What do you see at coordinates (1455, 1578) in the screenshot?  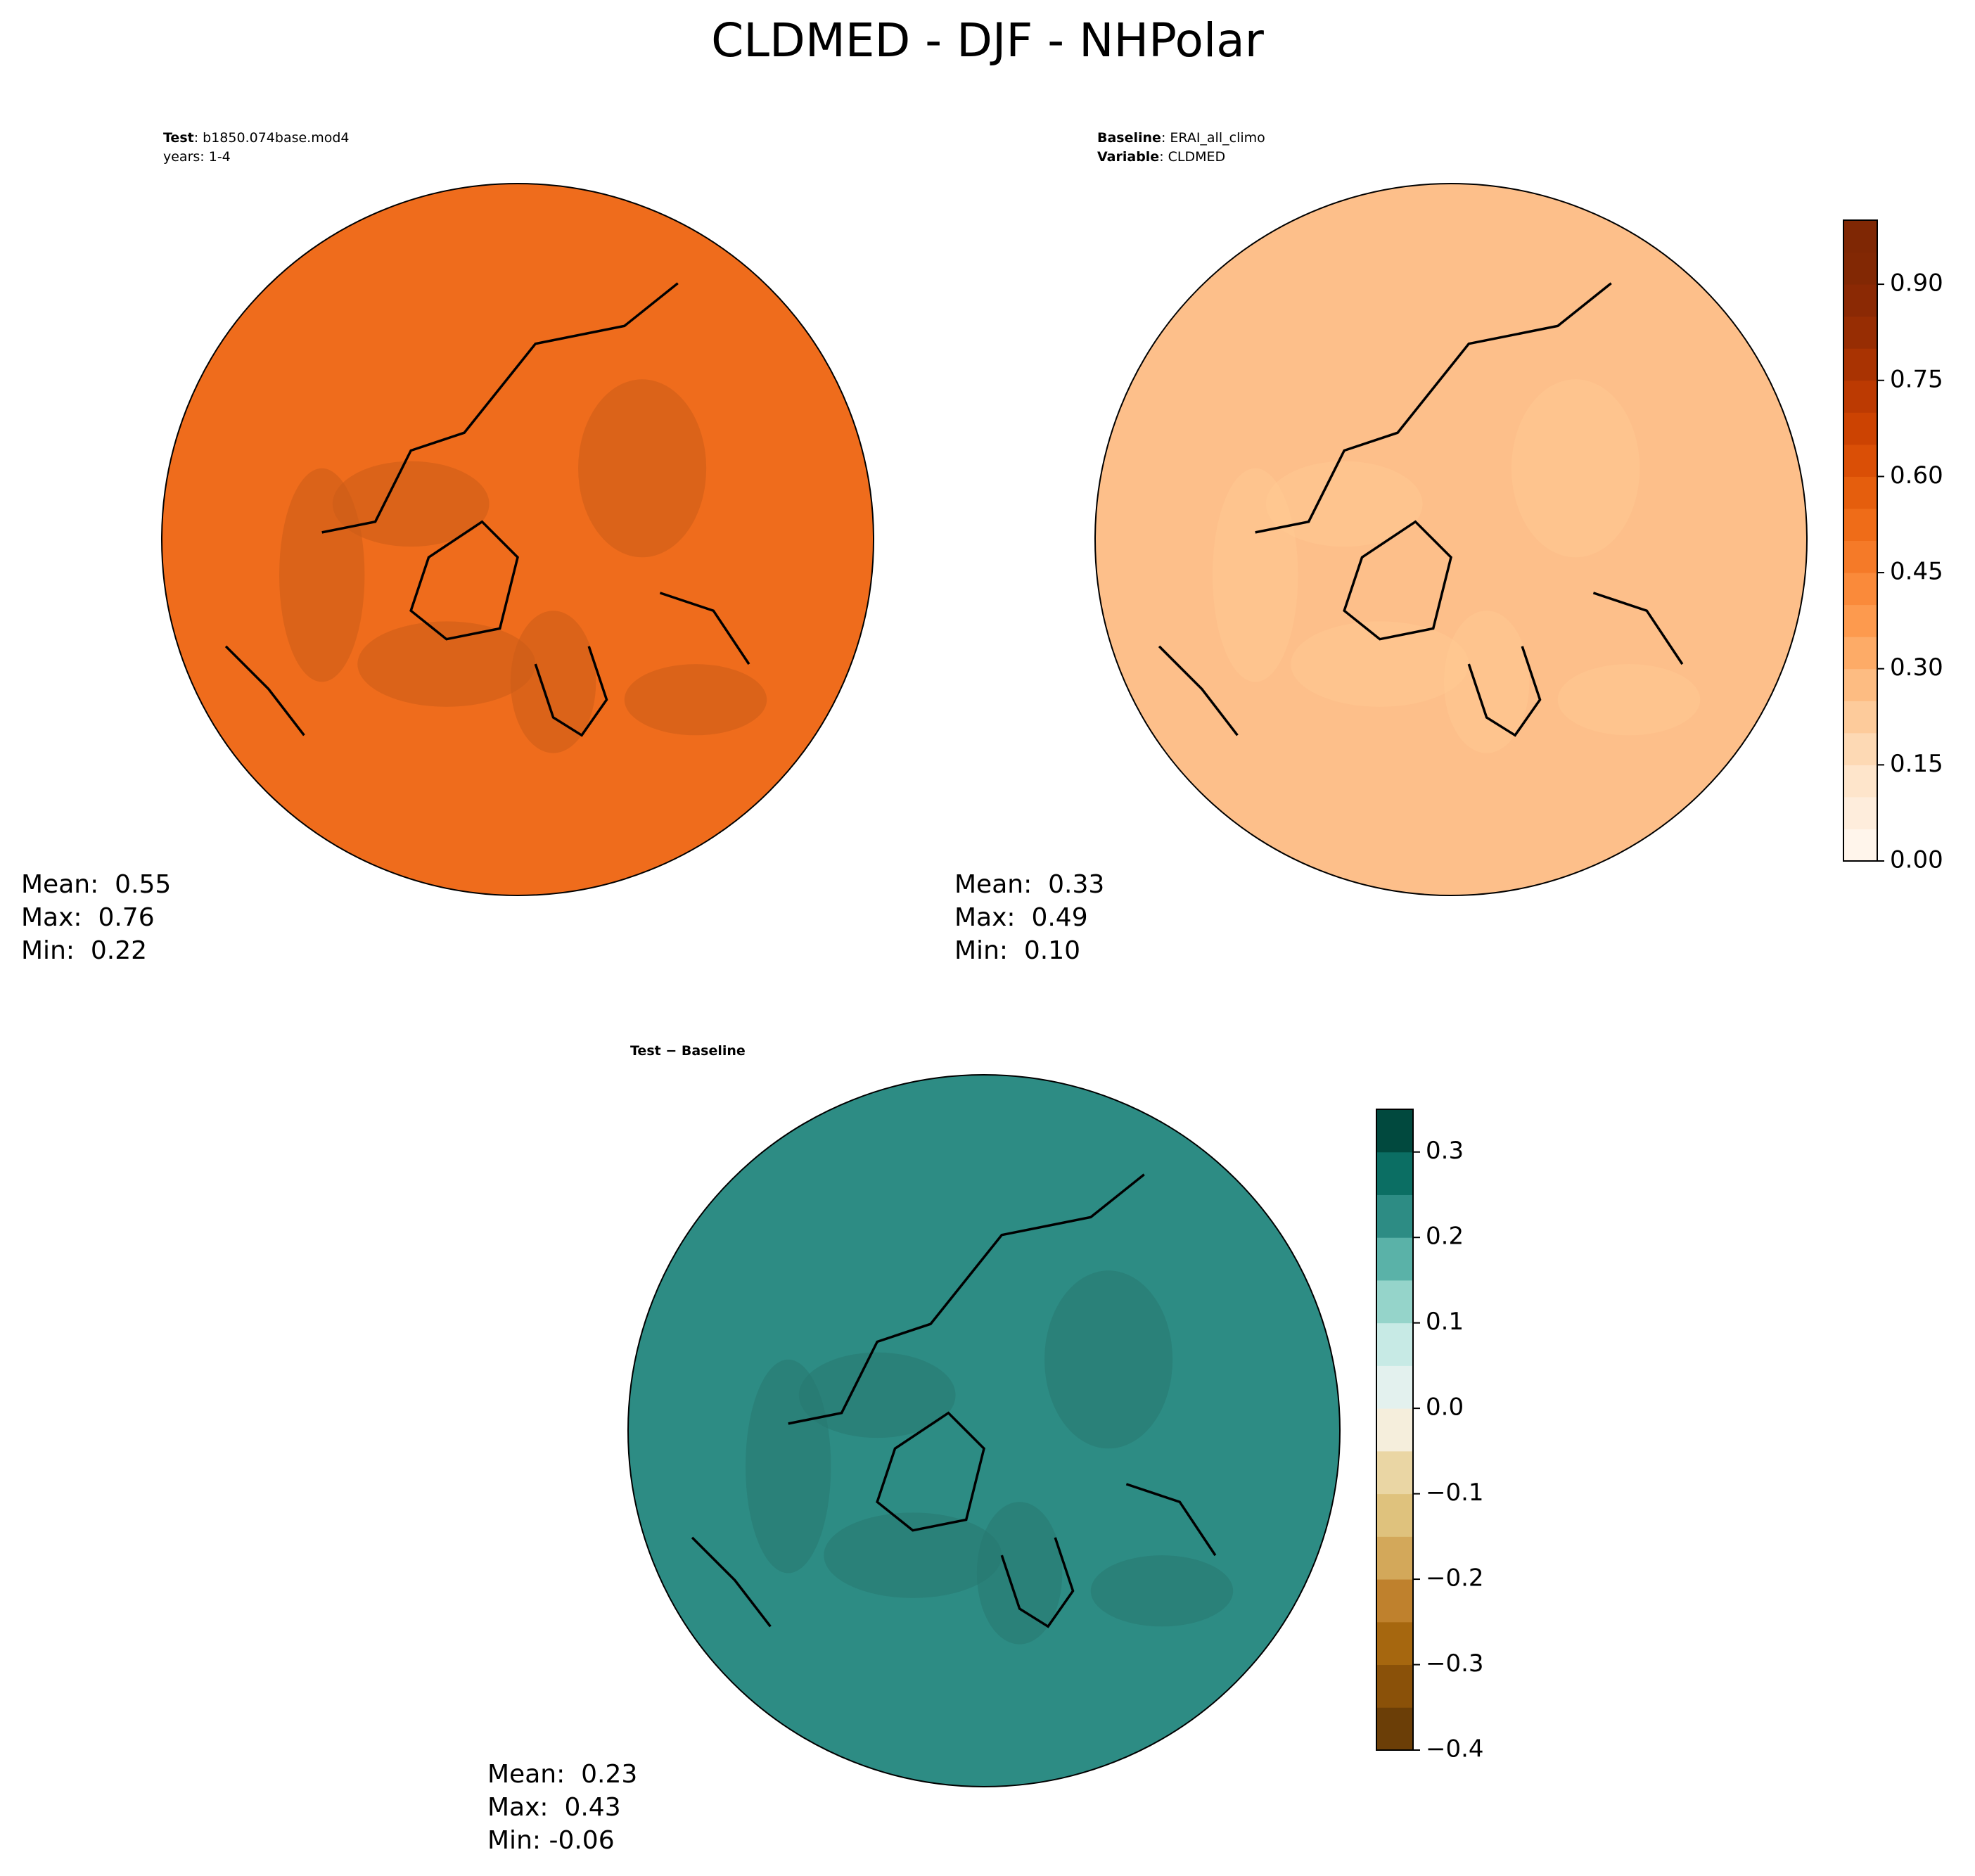 I see `colorbar-tick-label: −0.2` at bounding box center [1455, 1578].